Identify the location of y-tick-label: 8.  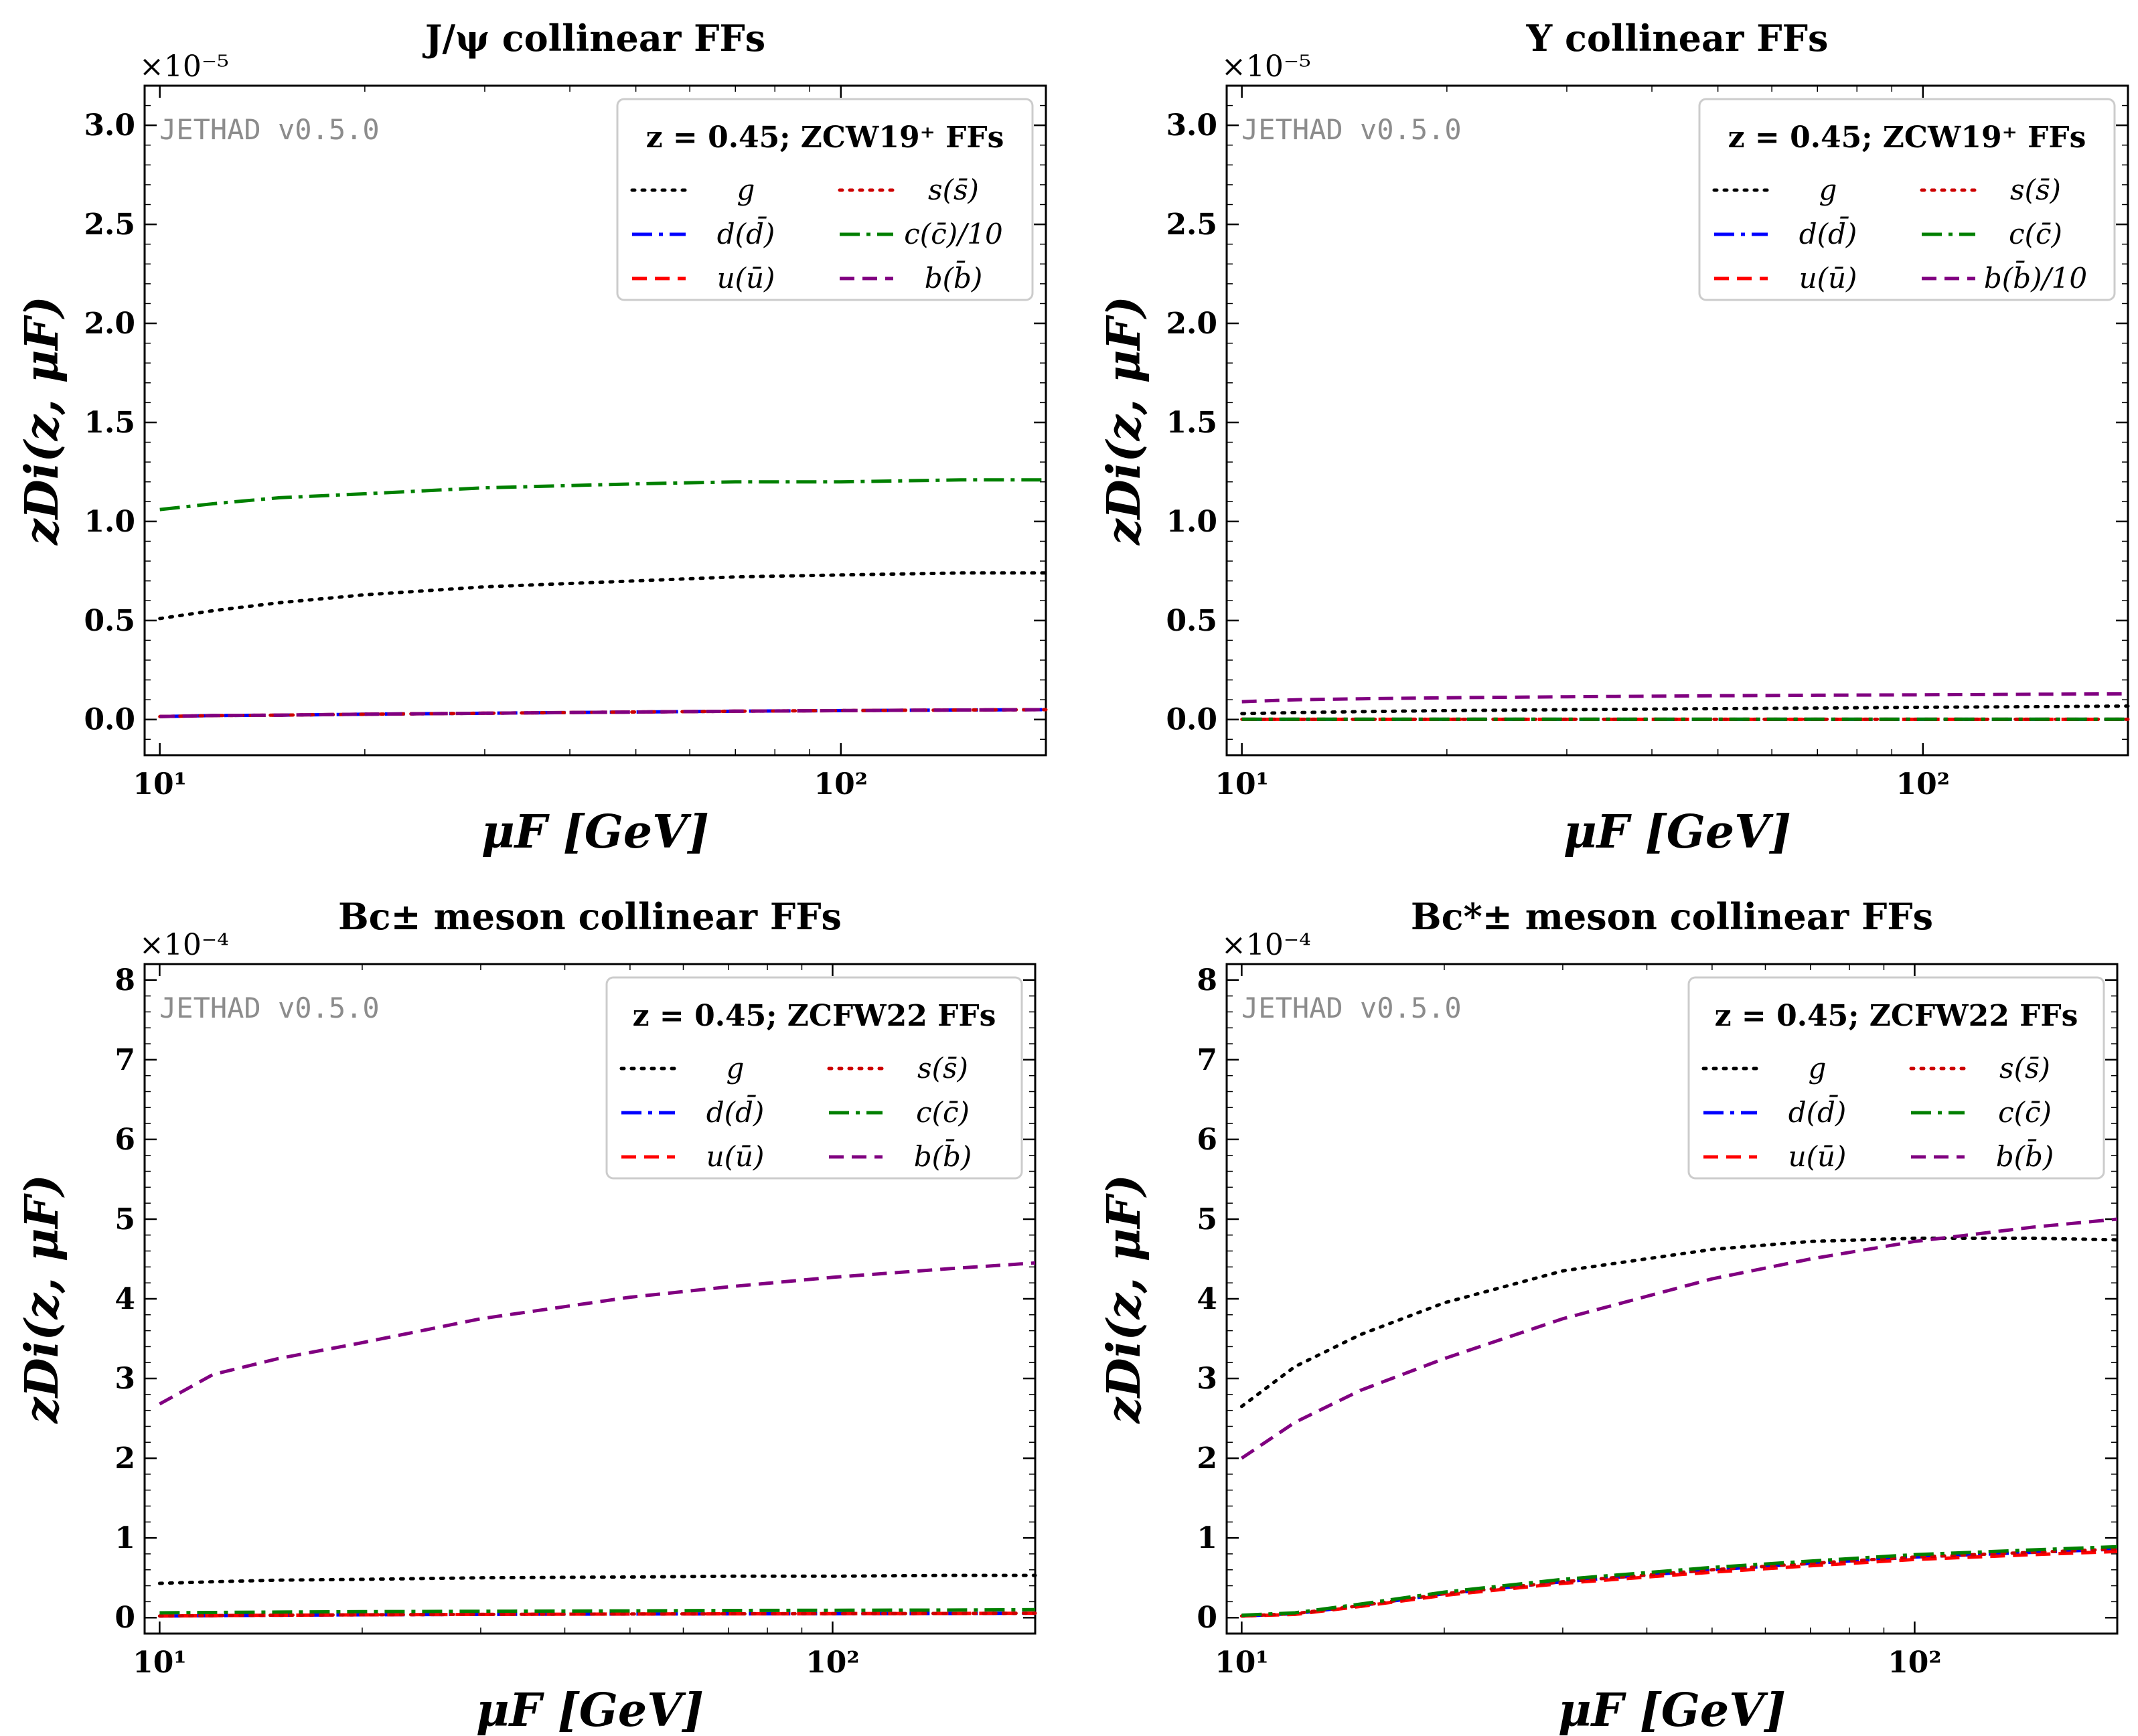
(124, 980).